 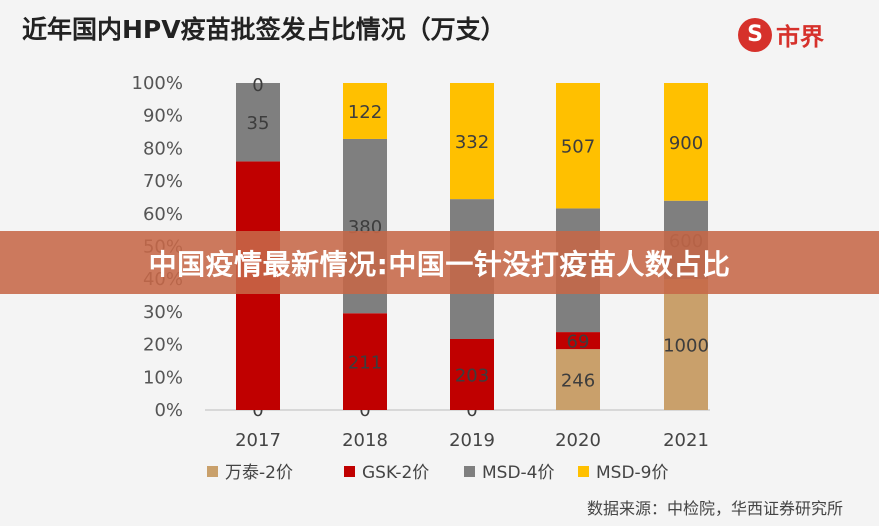 What do you see at coordinates (395, 473) in the screenshot?
I see `legend-label: GSK-2价` at bounding box center [395, 473].